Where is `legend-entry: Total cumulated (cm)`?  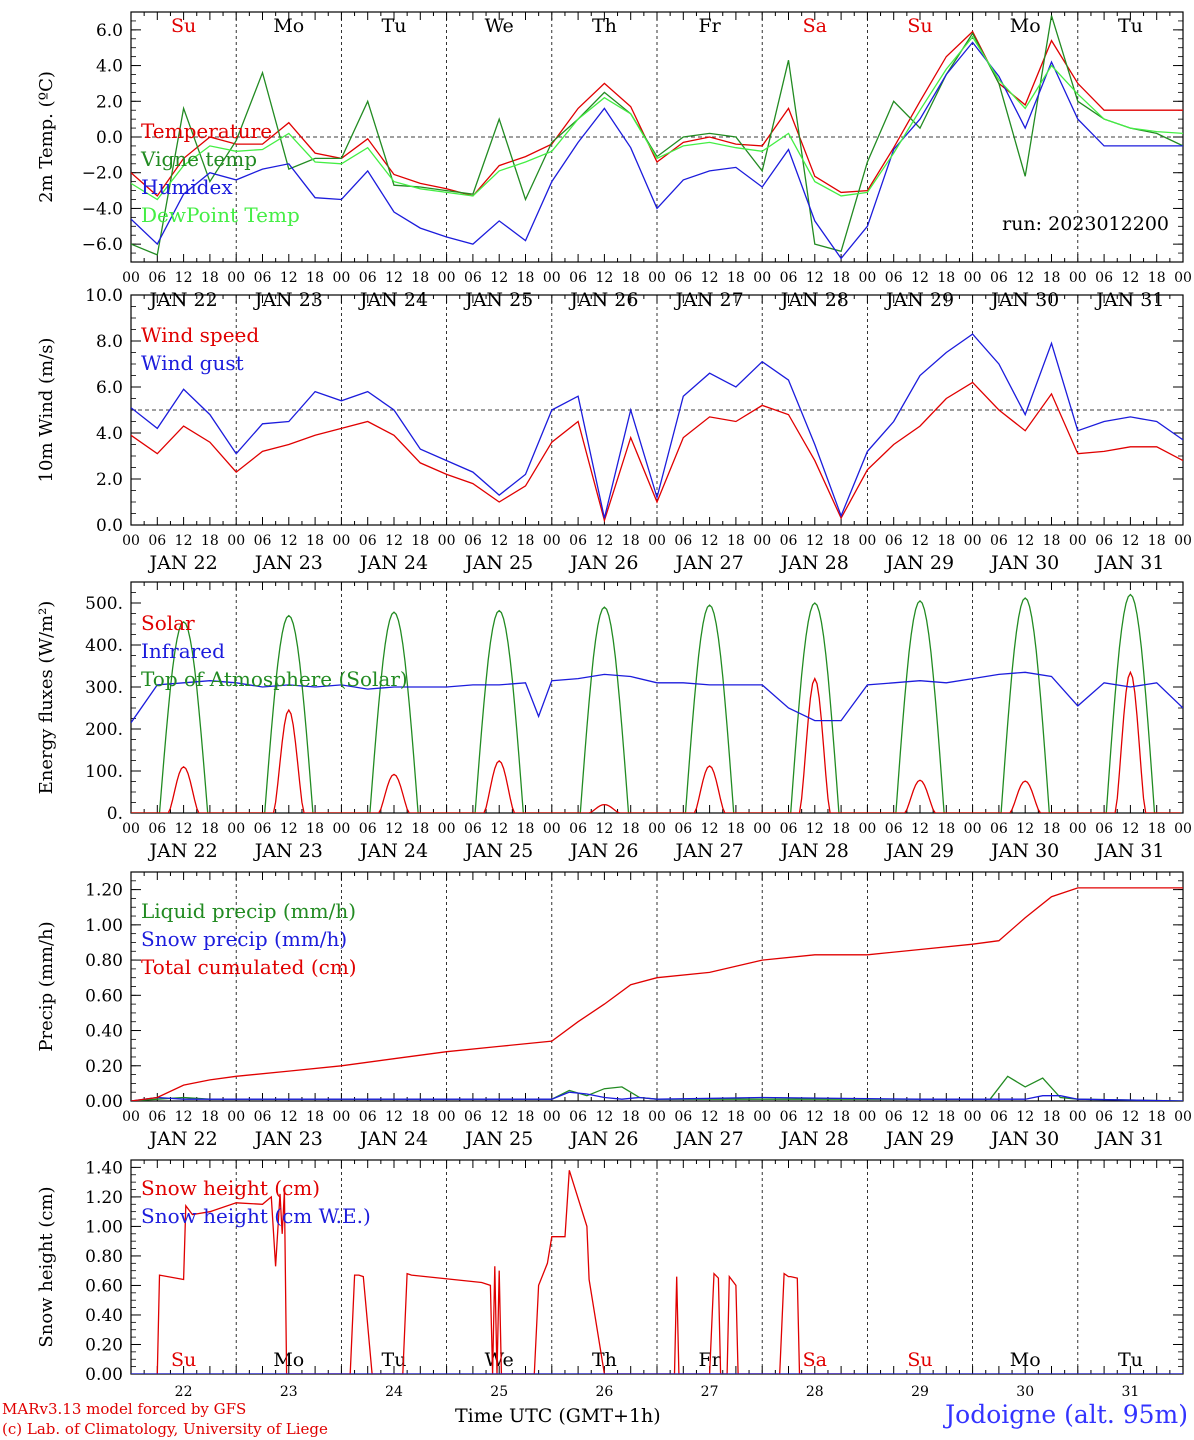 legend-entry: Total cumulated (cm) is located at coordinates (249, 967).